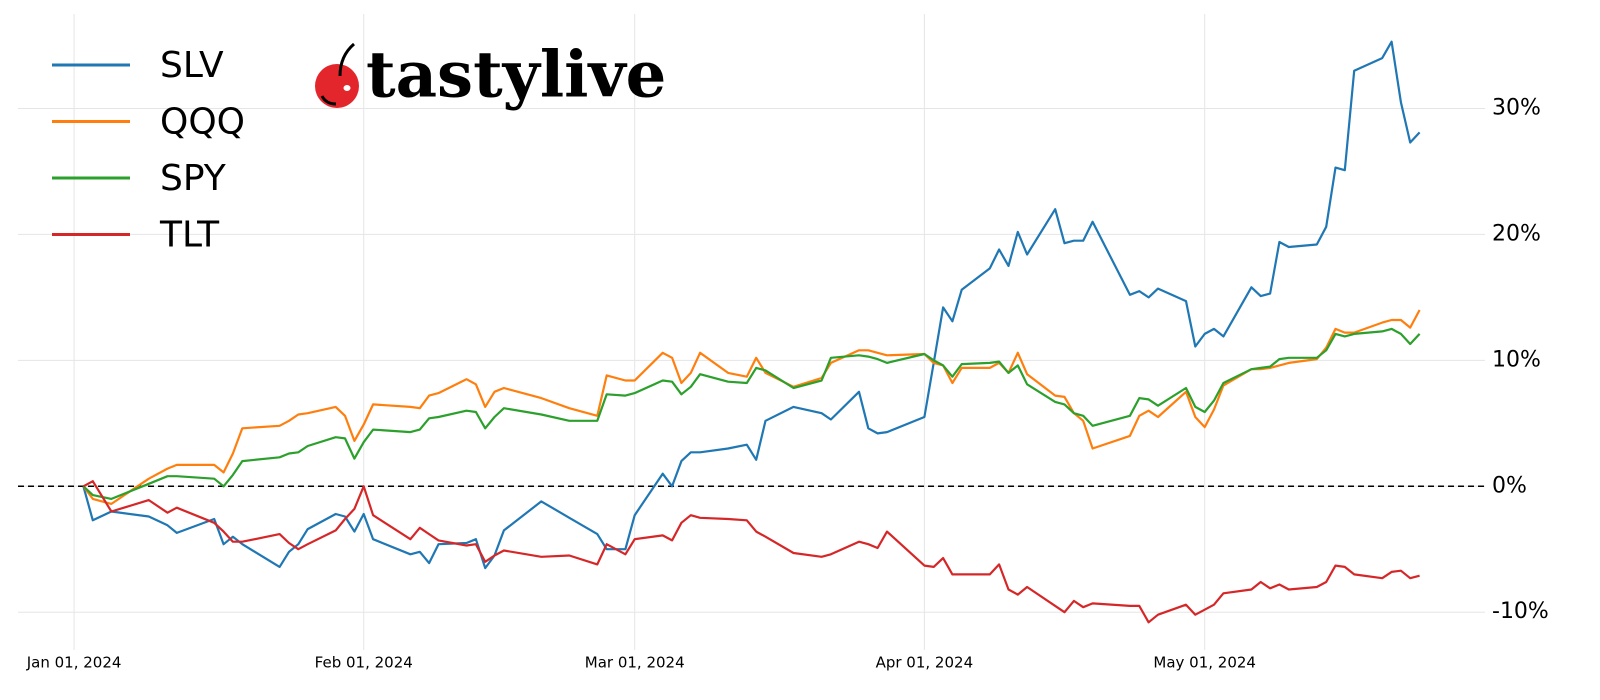 This screenshot has height=700, width=1600. I want to click on y-tick-label: 10%, so click(1516, 359).